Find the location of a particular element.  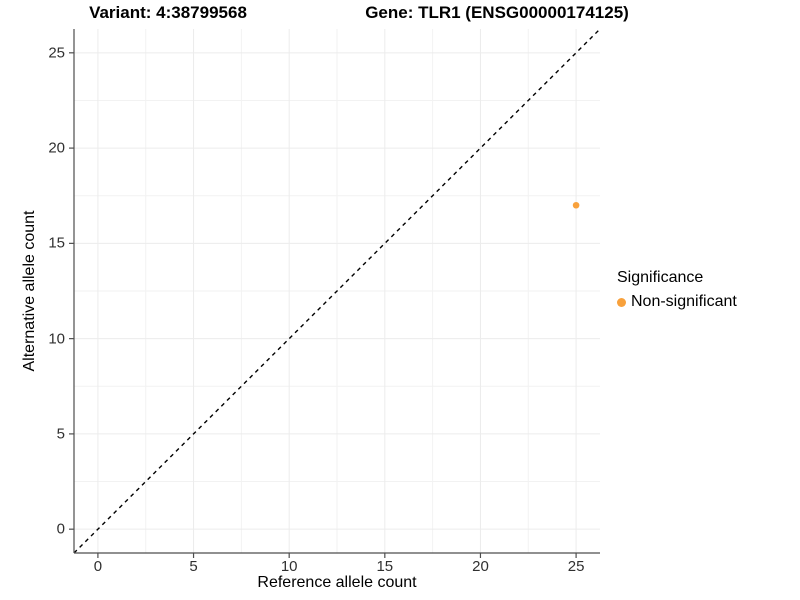

legend-item-non-significant: Non-significant is located at coordinates (677, 302).